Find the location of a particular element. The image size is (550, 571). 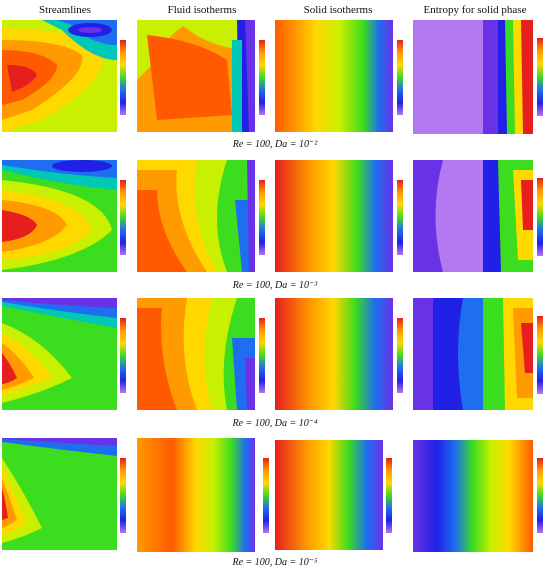

entropy-plot-row3 is located at coordinates (473, 354).